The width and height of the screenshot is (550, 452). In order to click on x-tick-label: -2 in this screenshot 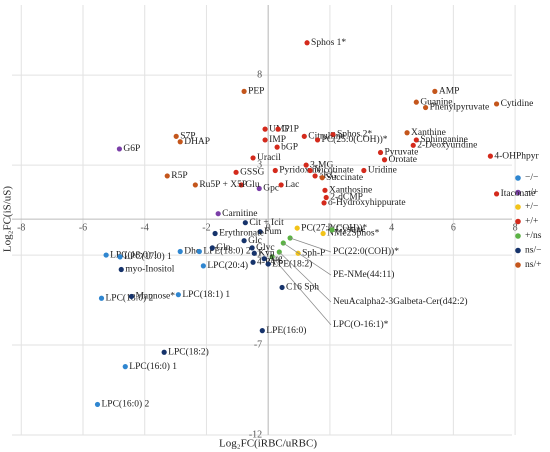, I will do `click(206, 227)`.